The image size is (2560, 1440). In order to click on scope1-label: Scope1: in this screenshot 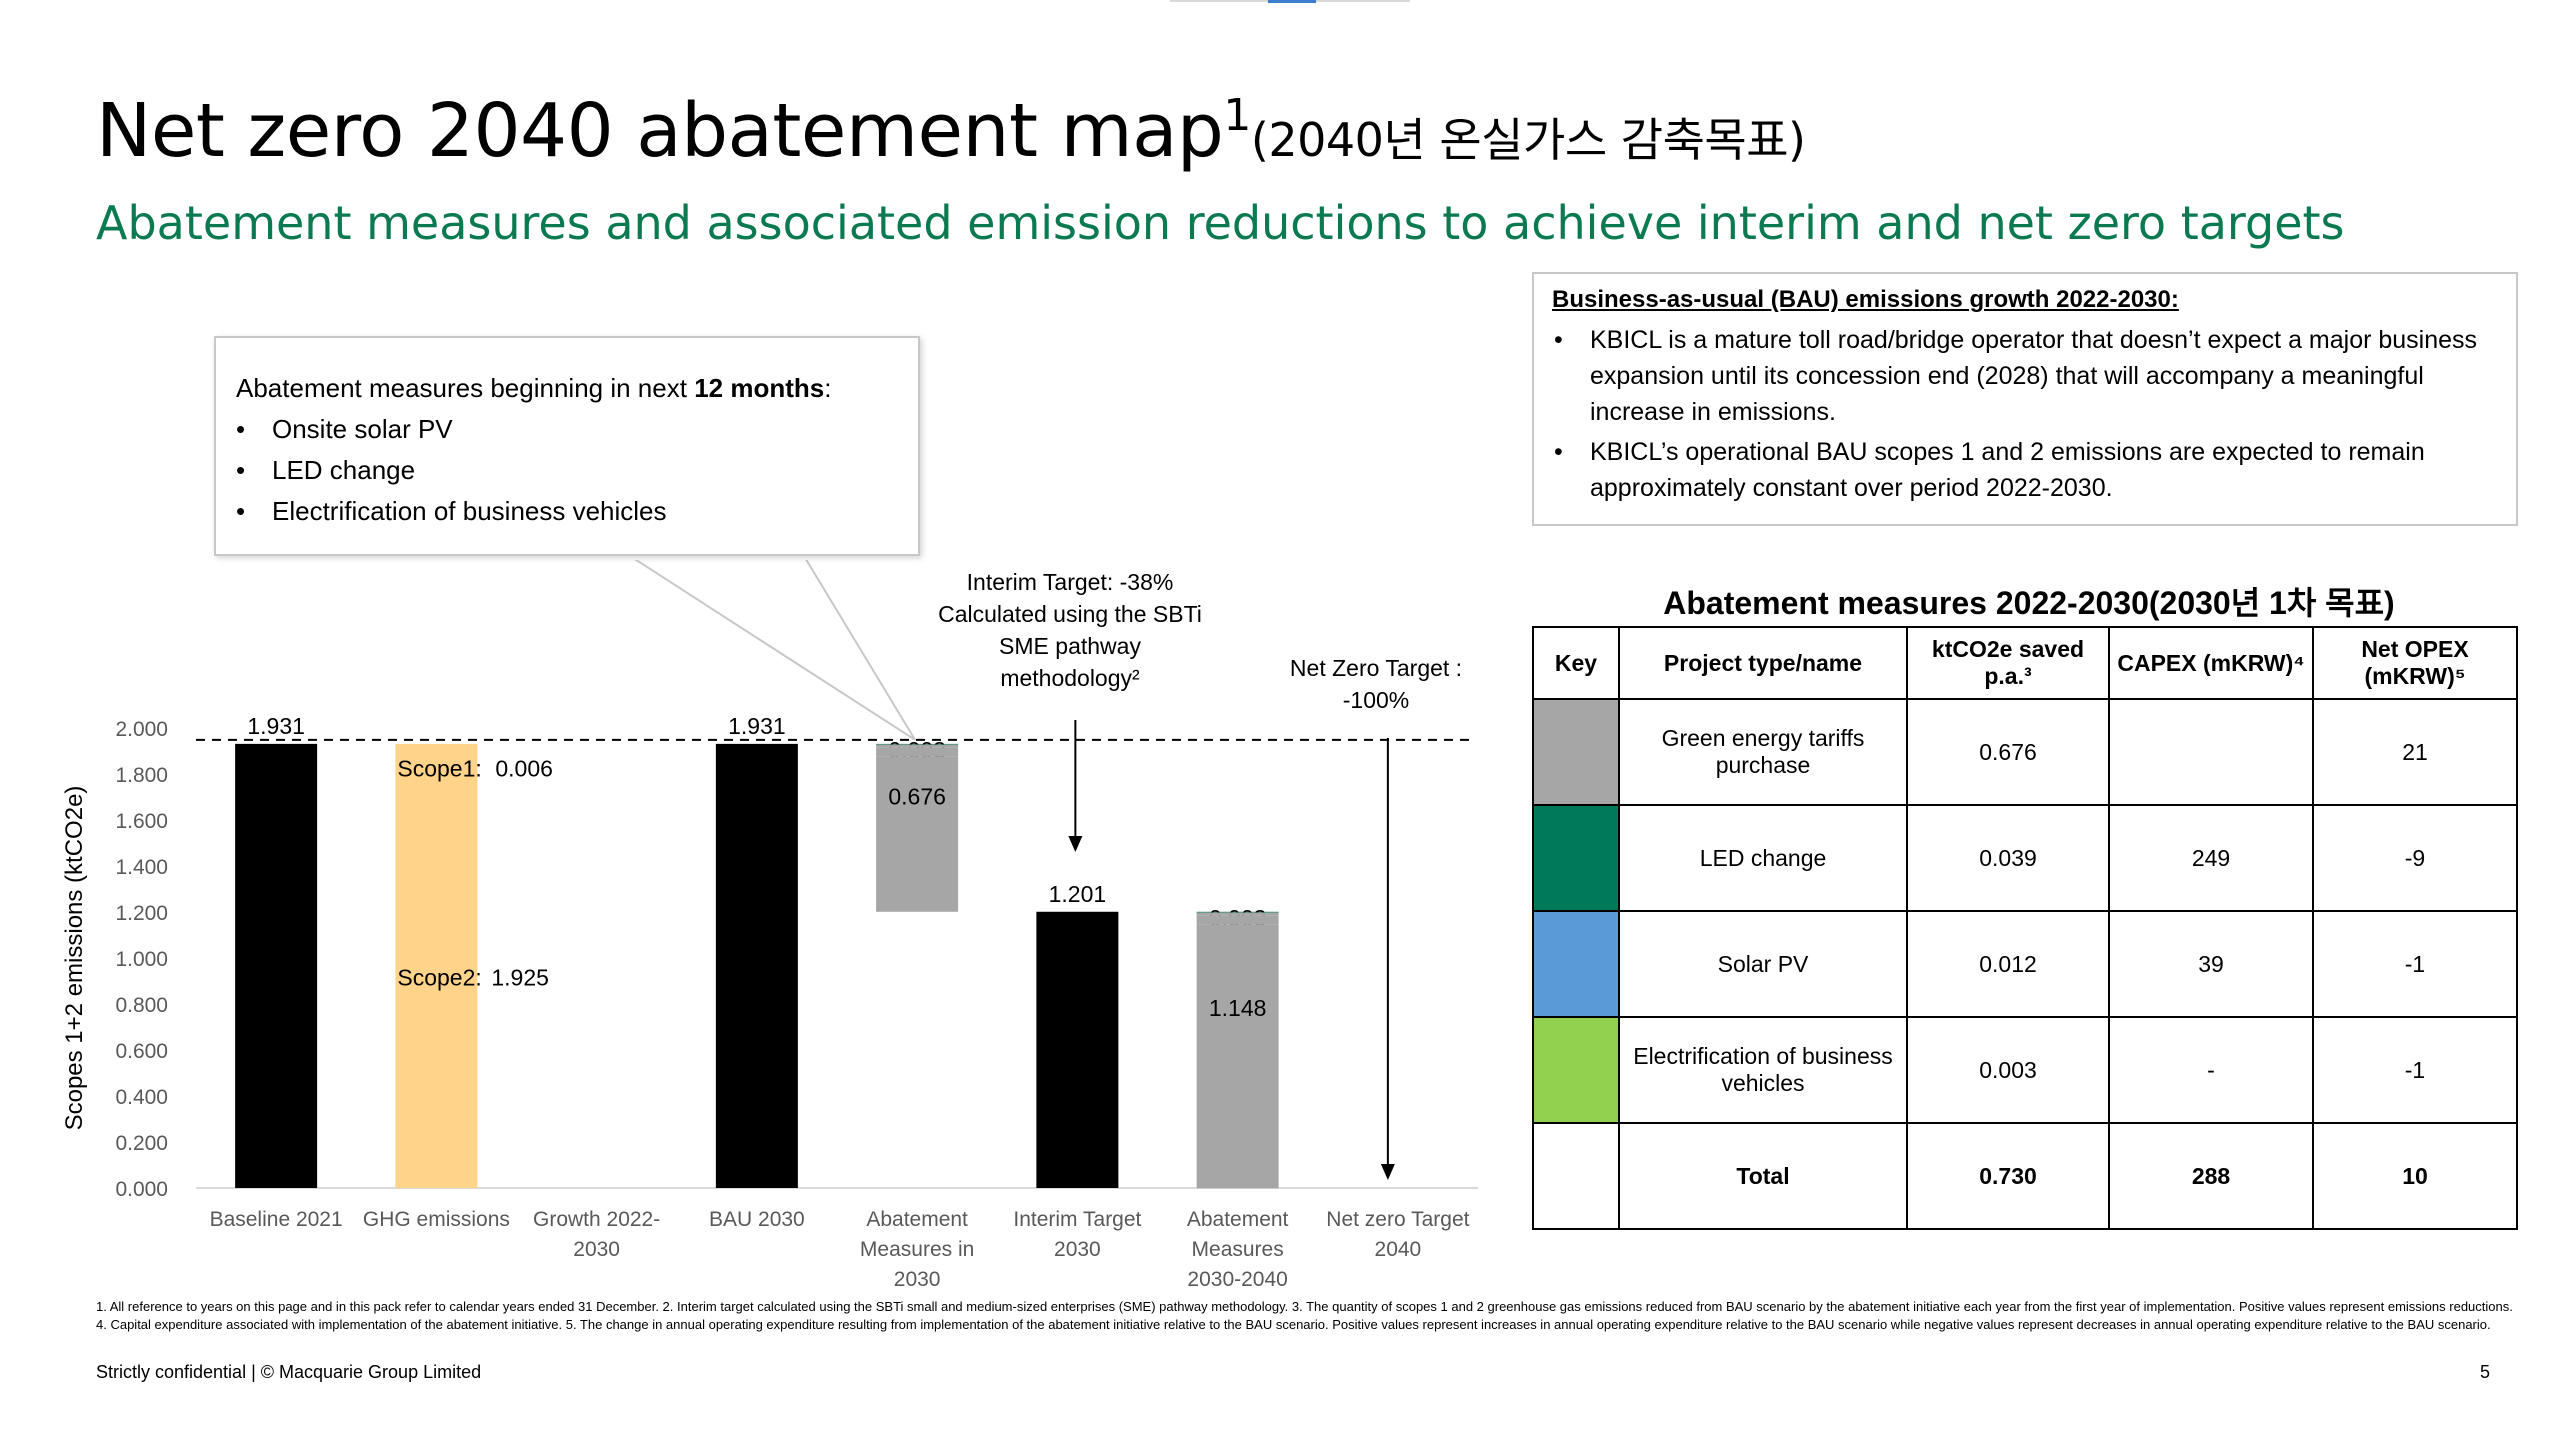, I will do `click(439, 768)`.